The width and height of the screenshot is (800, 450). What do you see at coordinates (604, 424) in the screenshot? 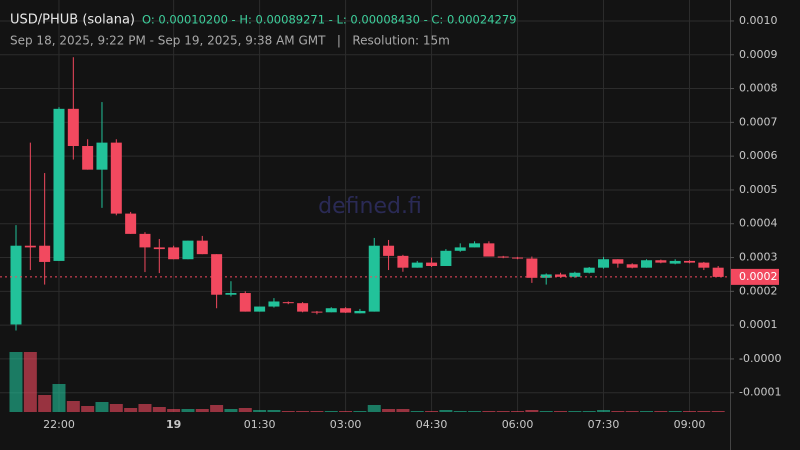
I see `x-tick-label: 07:30` at bounding box center [604, 424].